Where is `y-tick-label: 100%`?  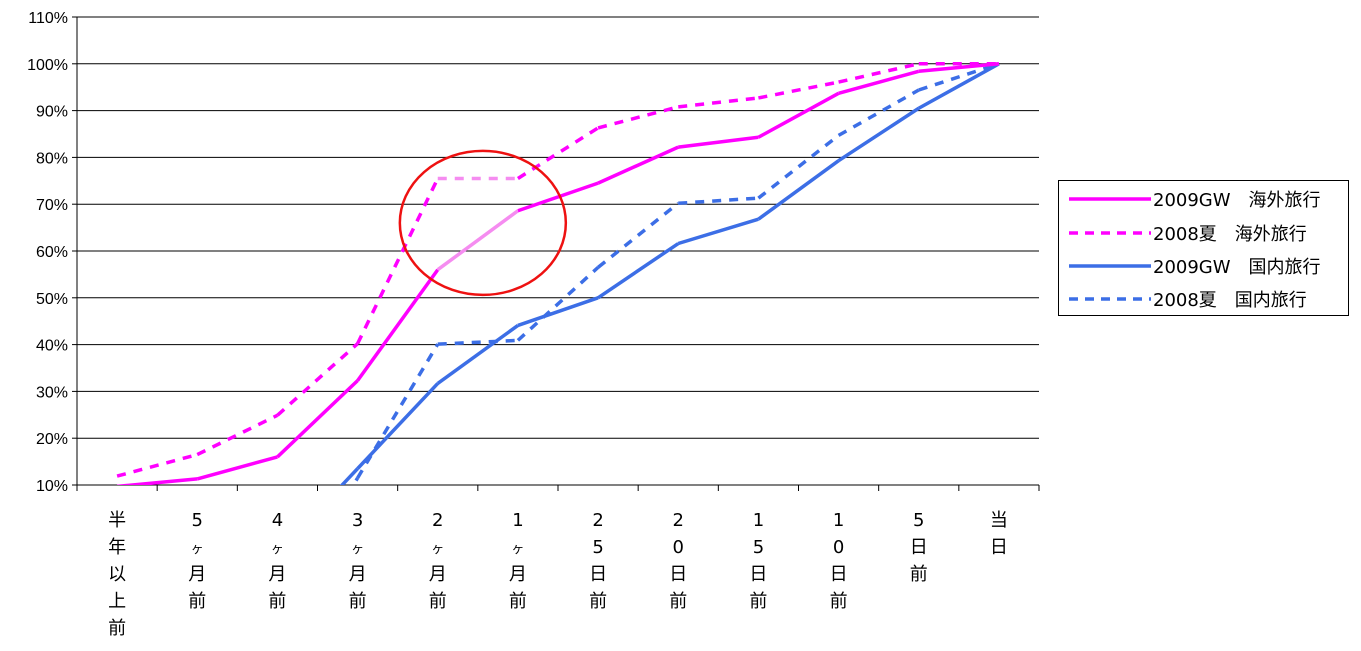
y-tick-label: 100% is located at coordinates (47, 65).